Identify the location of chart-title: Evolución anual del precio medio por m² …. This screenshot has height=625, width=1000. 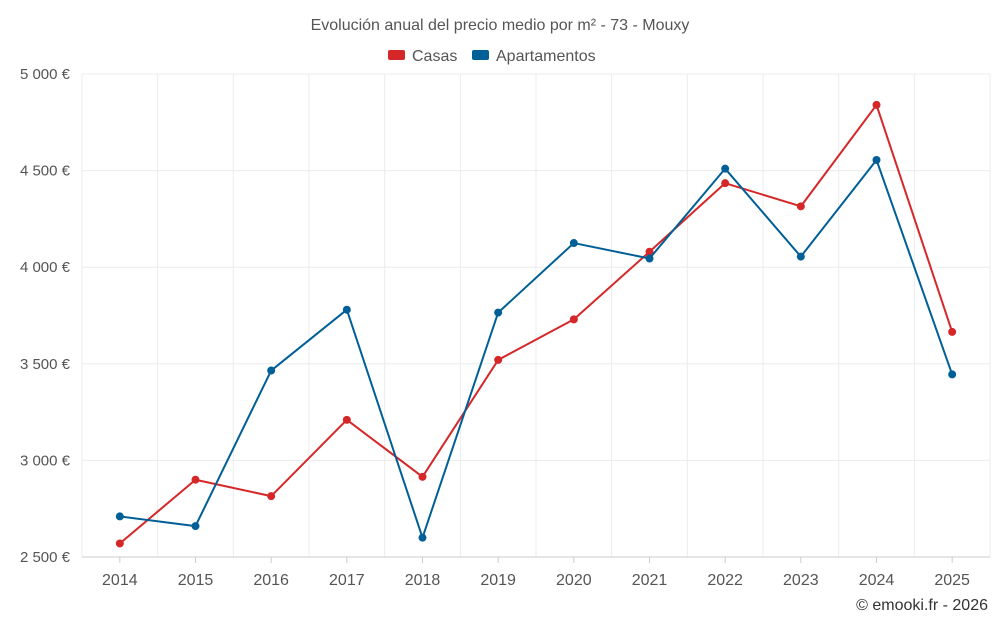
(500, 25).